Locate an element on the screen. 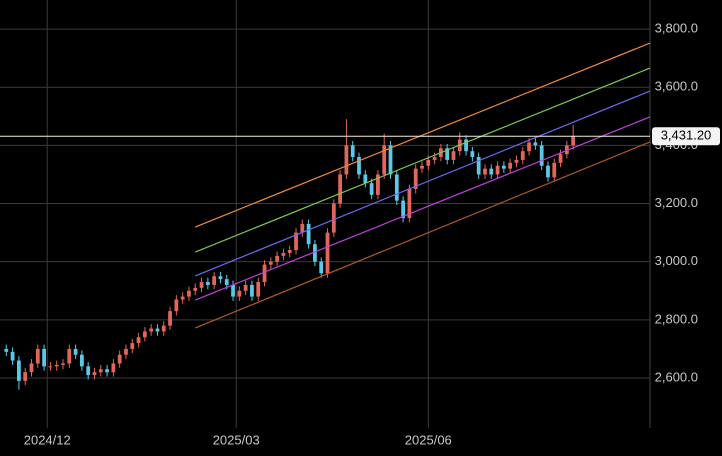 The height and width of the screenshot is (456, 722). y-tick-label: 2,600.0 is located at coordinates (676, 376).